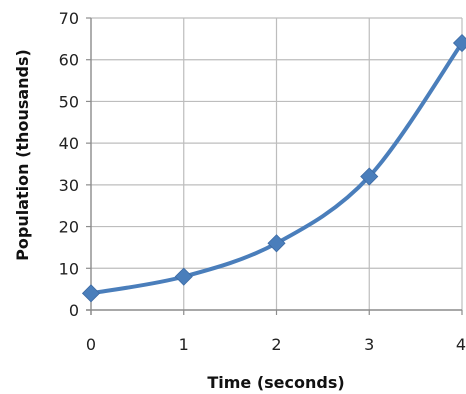 The width and height of the screenshot is (466, 394). I want to click on x-tick-label: 4, so click(461, 344).